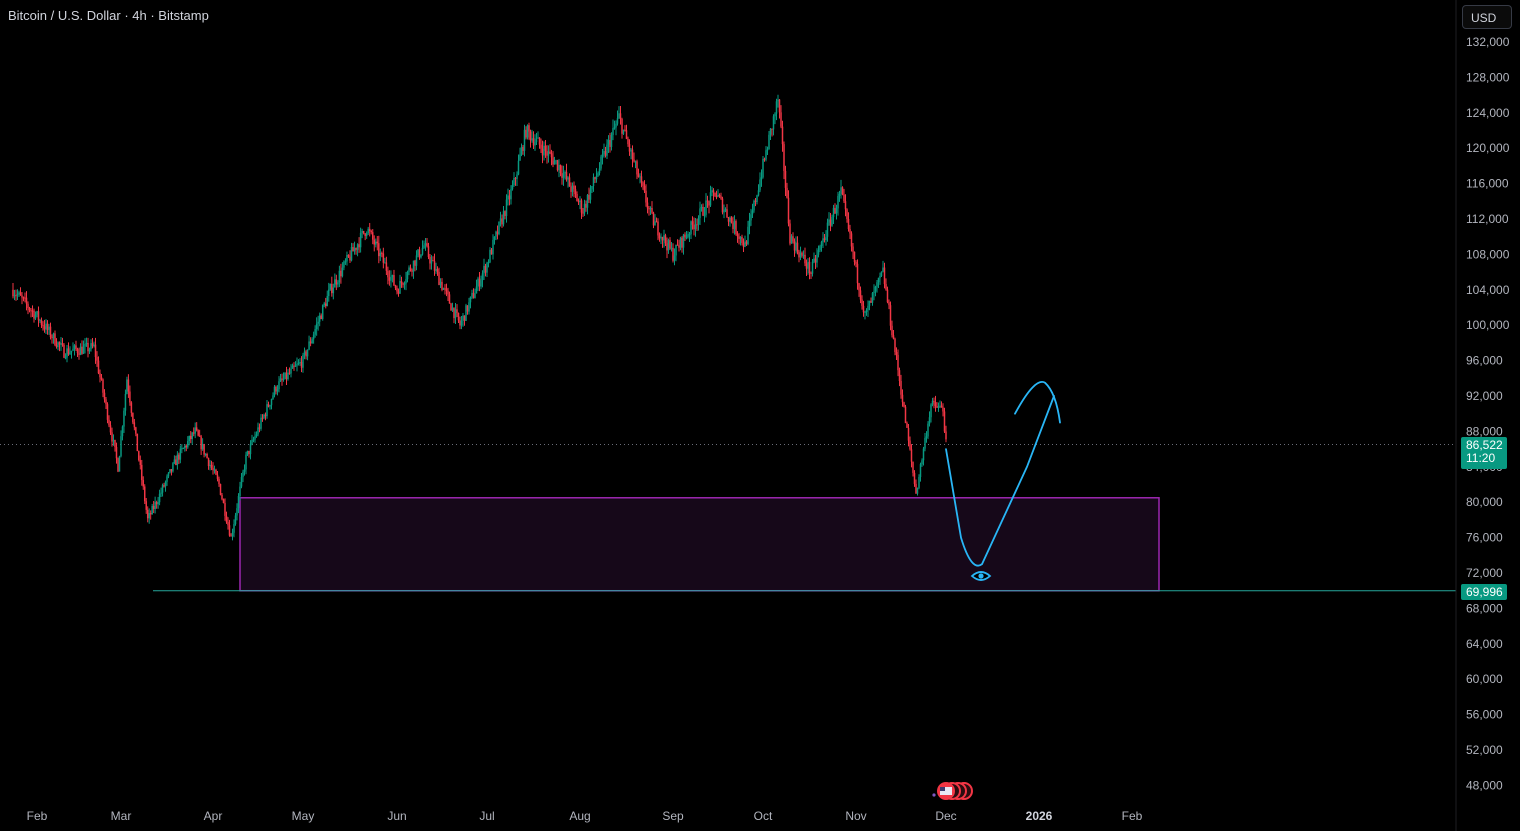  What do you see at coordinates (763, 816) in the screenshot?
I see `time-tick-label: Oct` at bounding box center [763, 816].